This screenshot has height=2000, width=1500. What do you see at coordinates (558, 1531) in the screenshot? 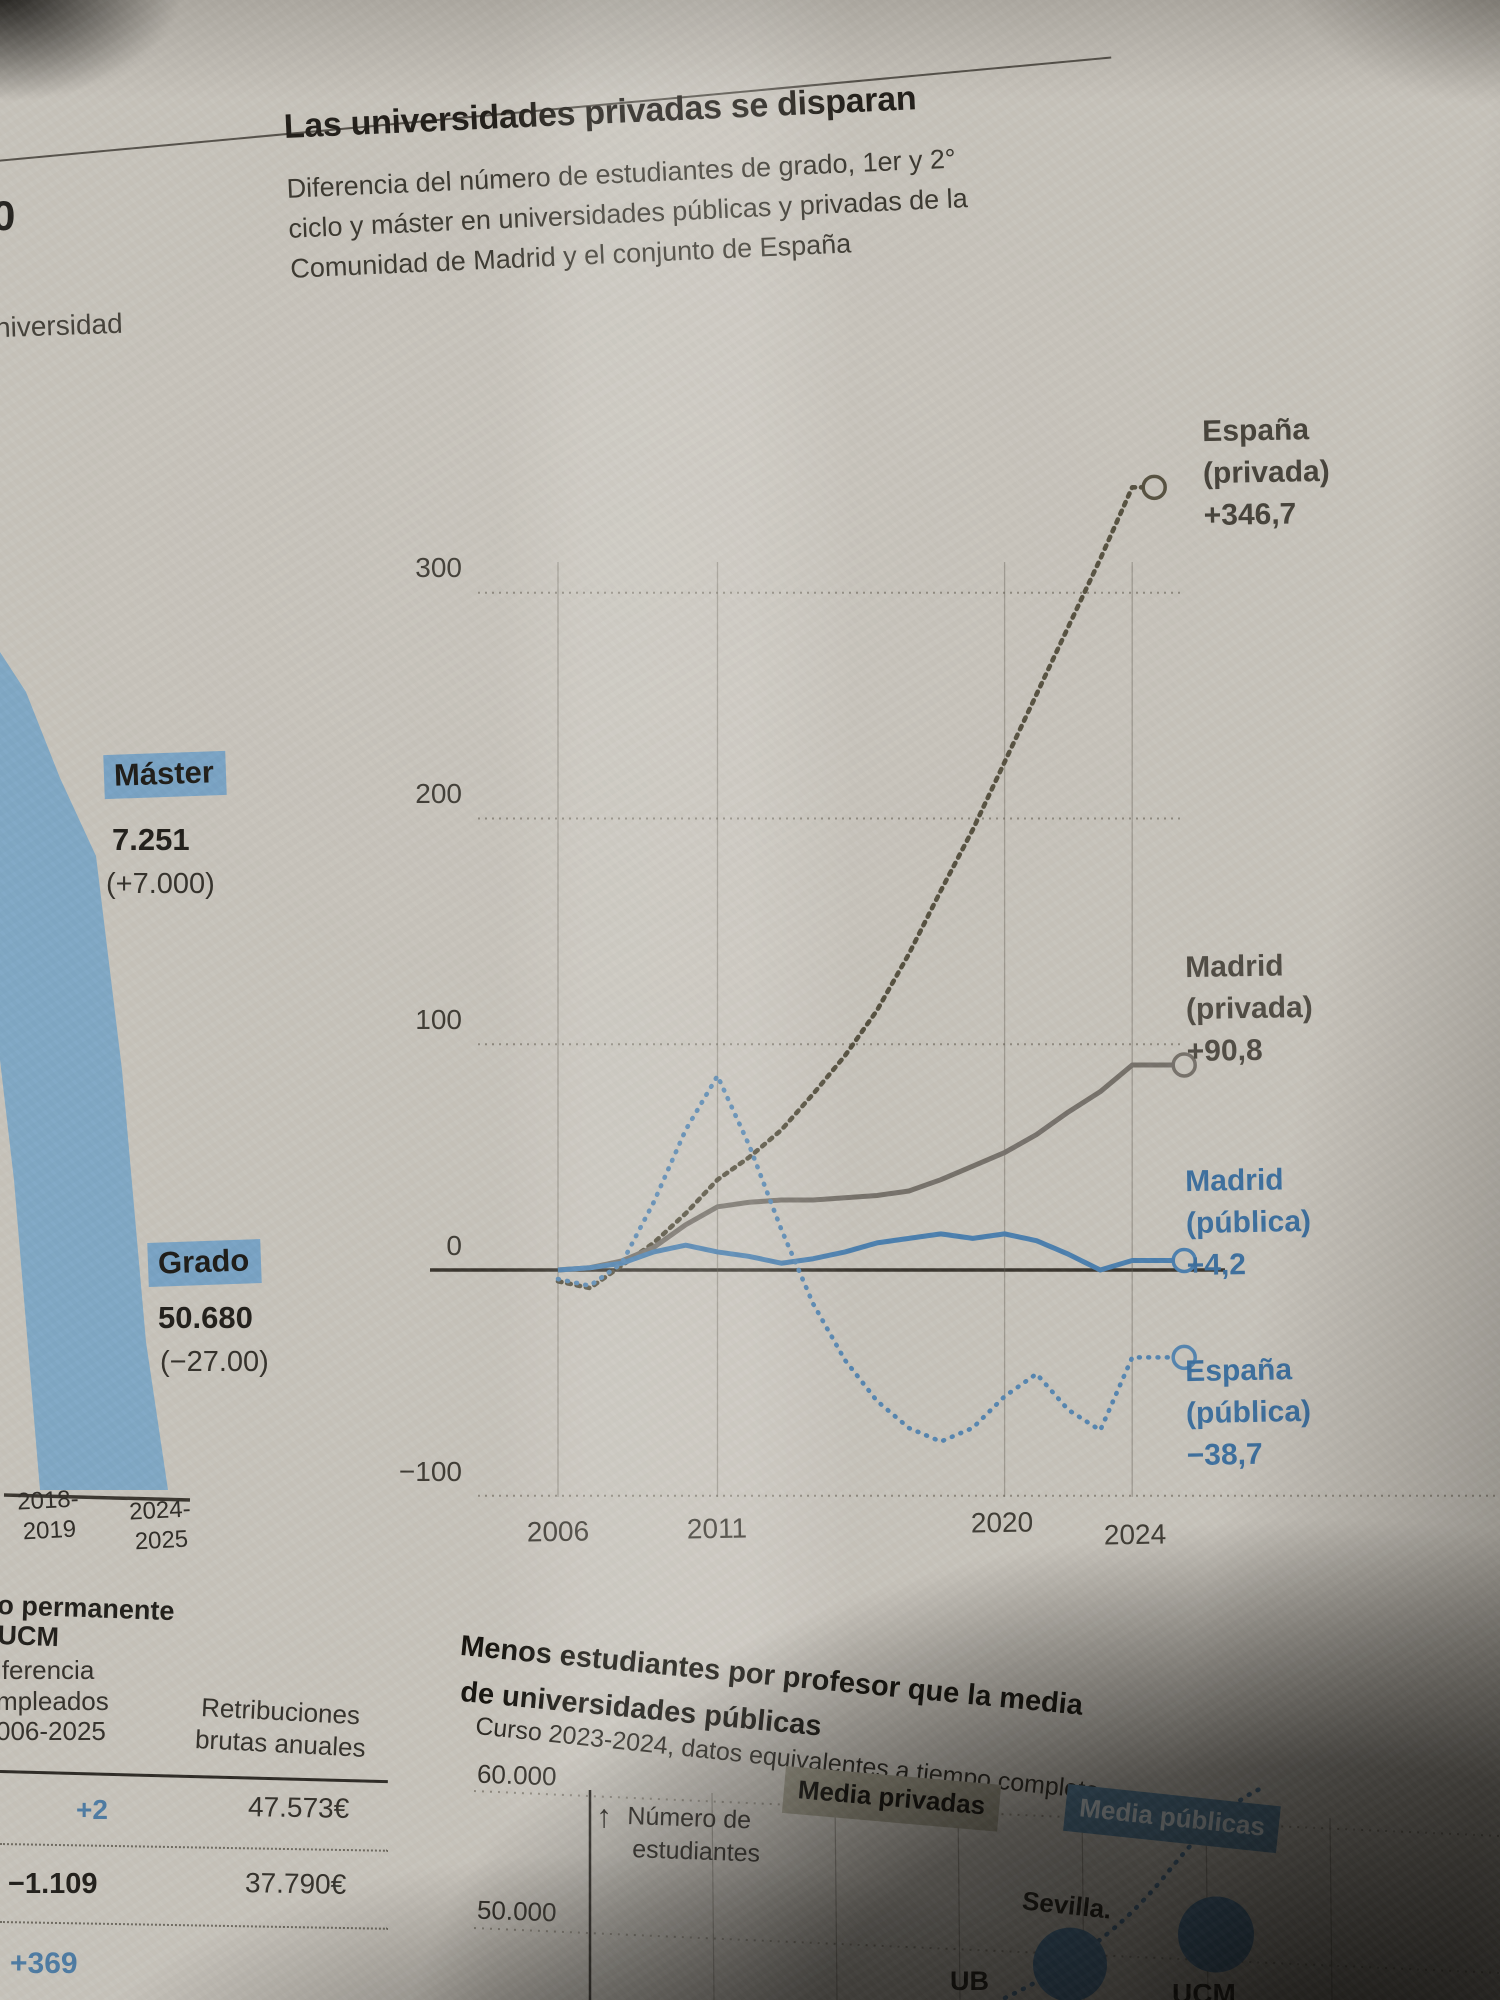
I see `xtick-2006: 2006` at bounding box center [558, 1531].